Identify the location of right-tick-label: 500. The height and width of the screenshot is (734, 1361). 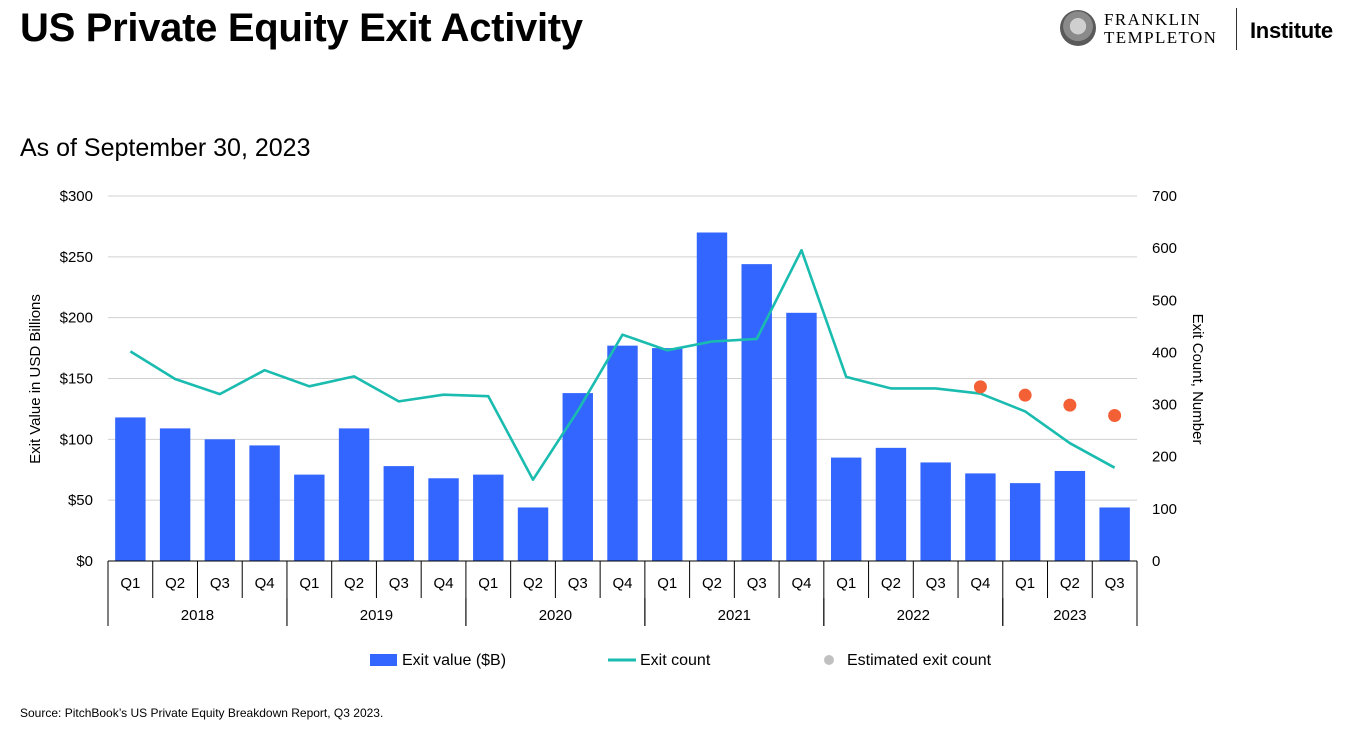
(1164, 300).